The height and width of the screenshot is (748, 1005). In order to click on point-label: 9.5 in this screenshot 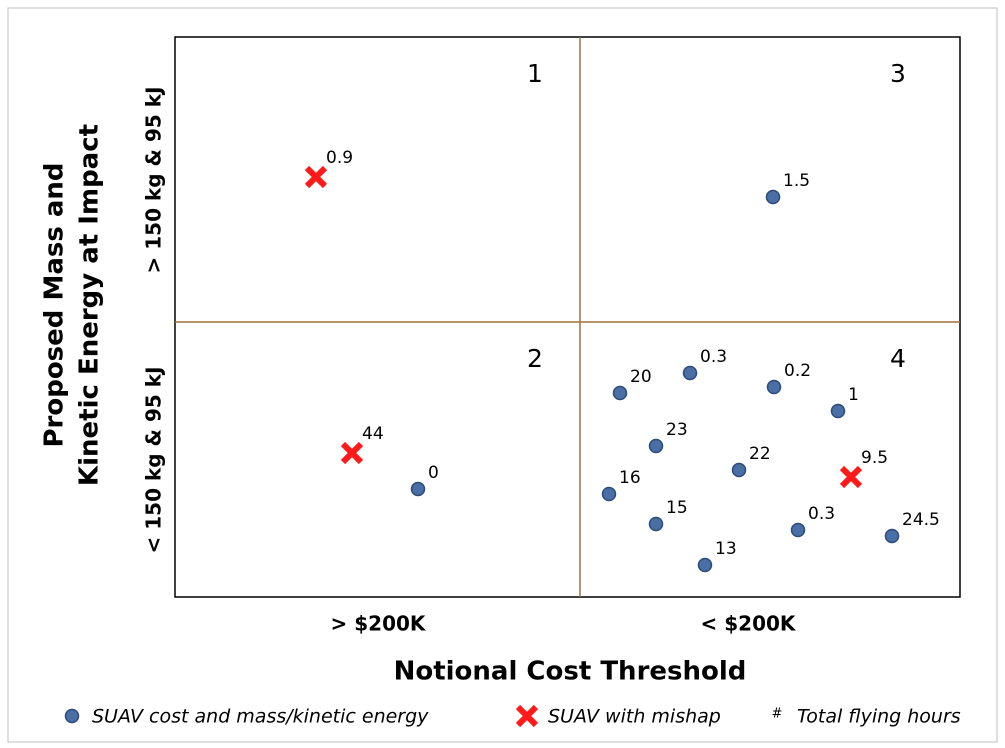, I will do `click(874, 458)`.